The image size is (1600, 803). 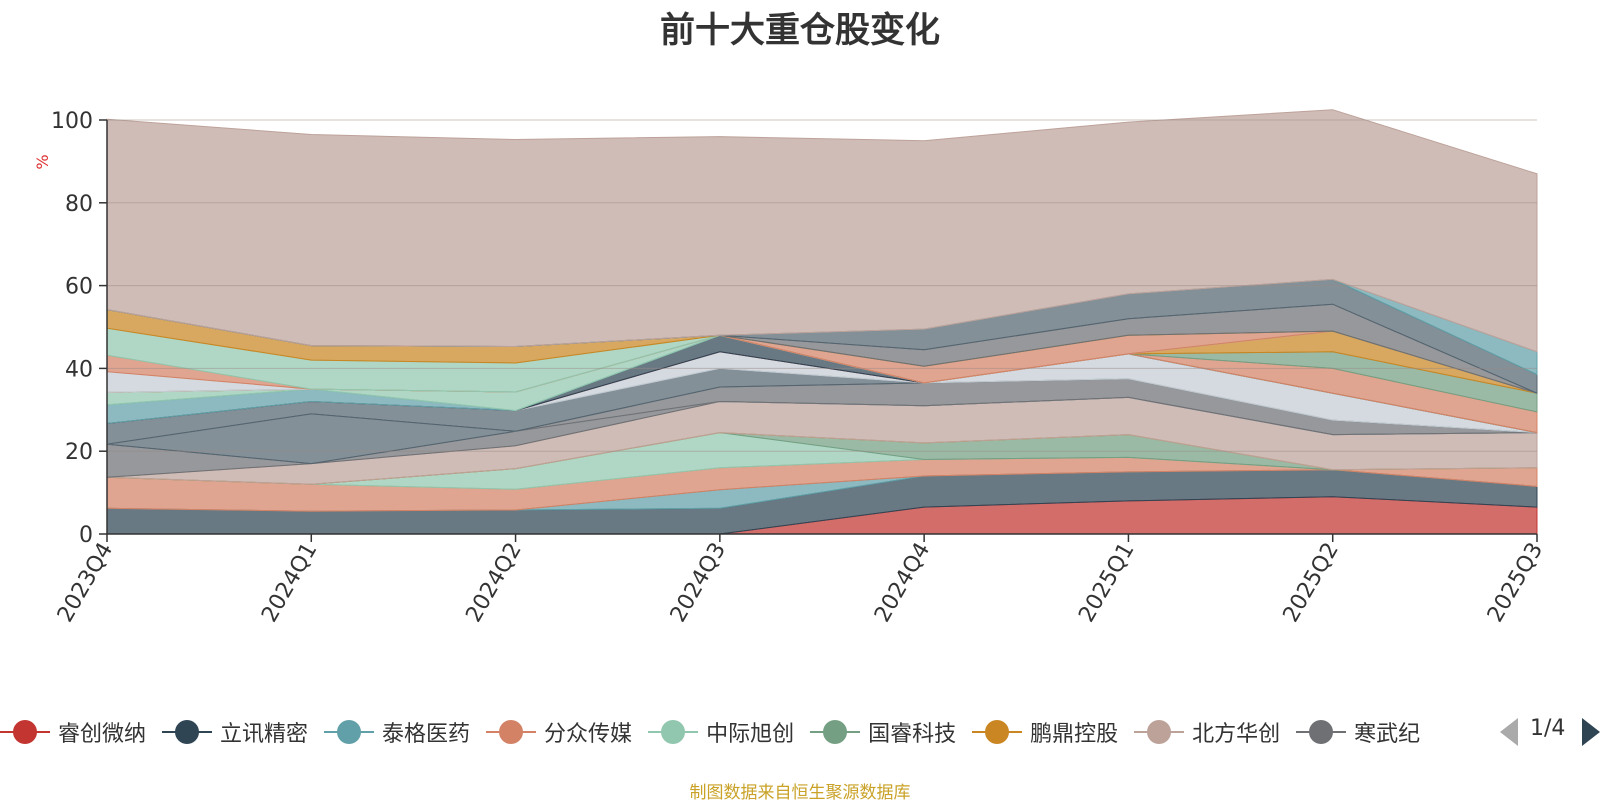 What do you see at coordinates (1515, 583) in the screenshot?
I see `x-tick-label: 2025Q3` at bounding box center [1515, 583].